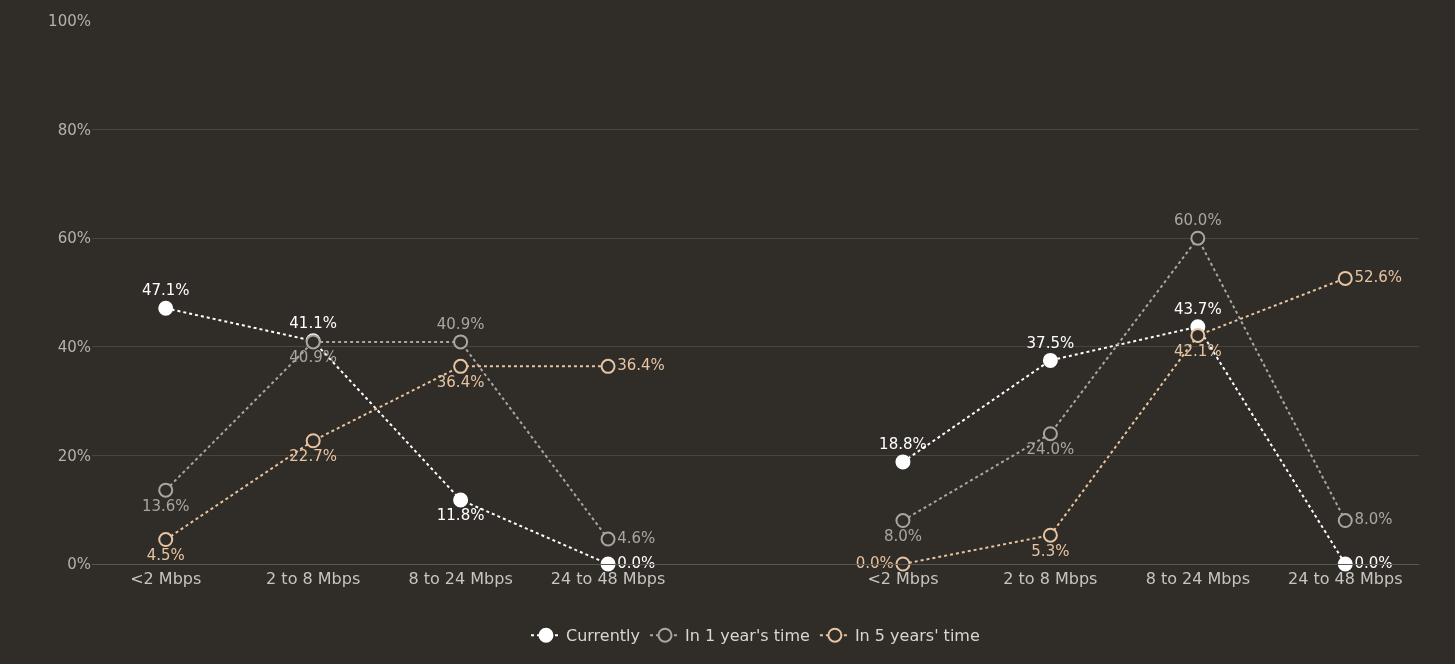 This screenshot has height=664, width=1455. What do you see at coordinates (313, 322) in the screenshot?
I see `data-label: 41.1%` at bounding box center [313, 322].